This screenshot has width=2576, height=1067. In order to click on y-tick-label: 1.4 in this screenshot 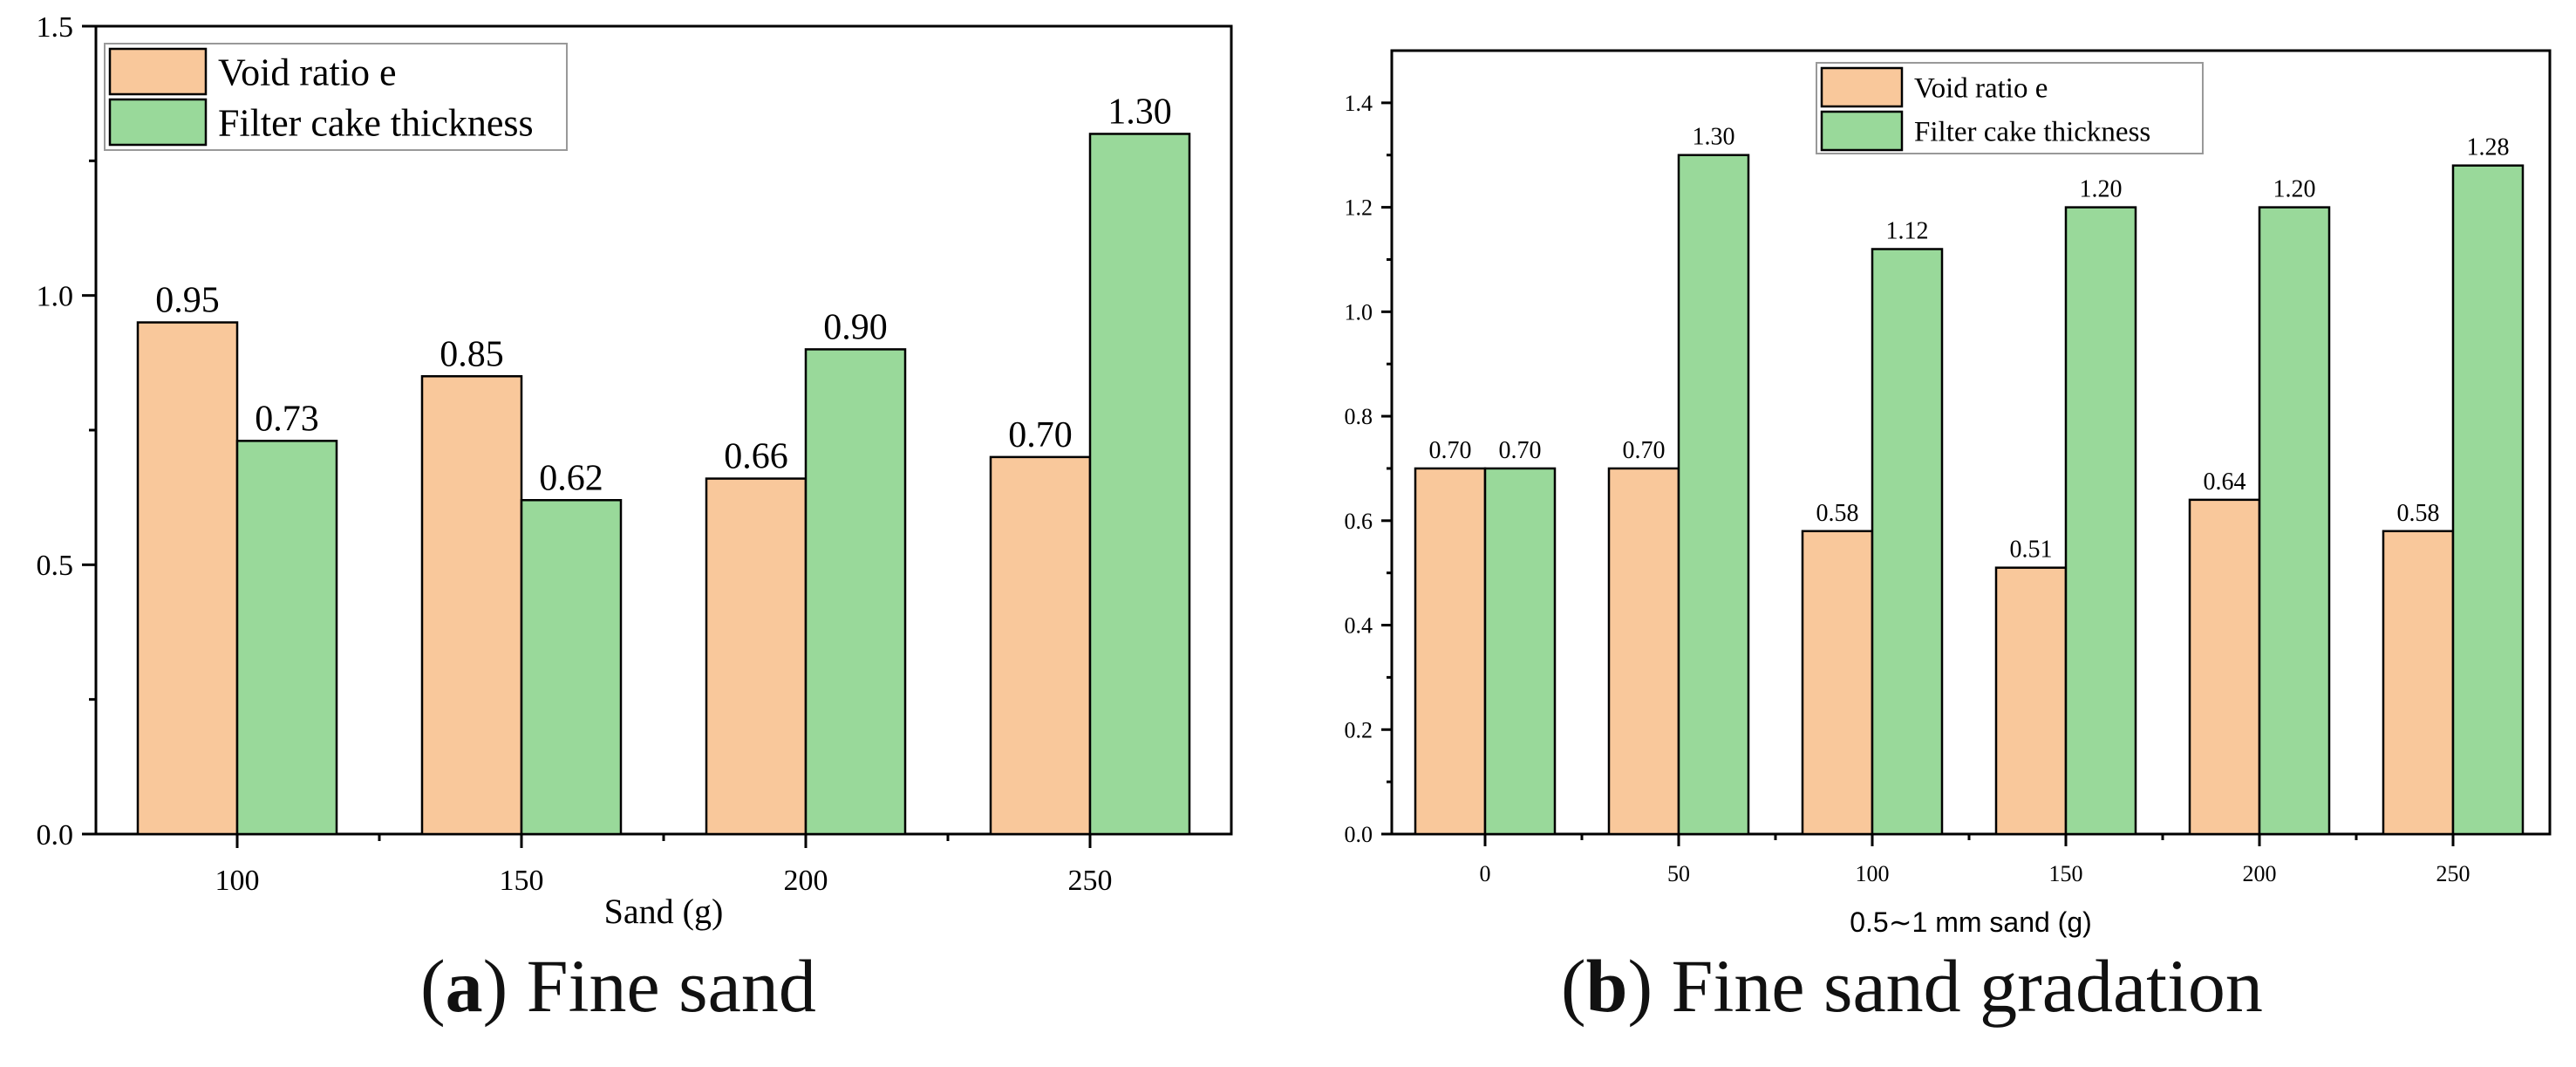, I will do `click(1359, 103)`.